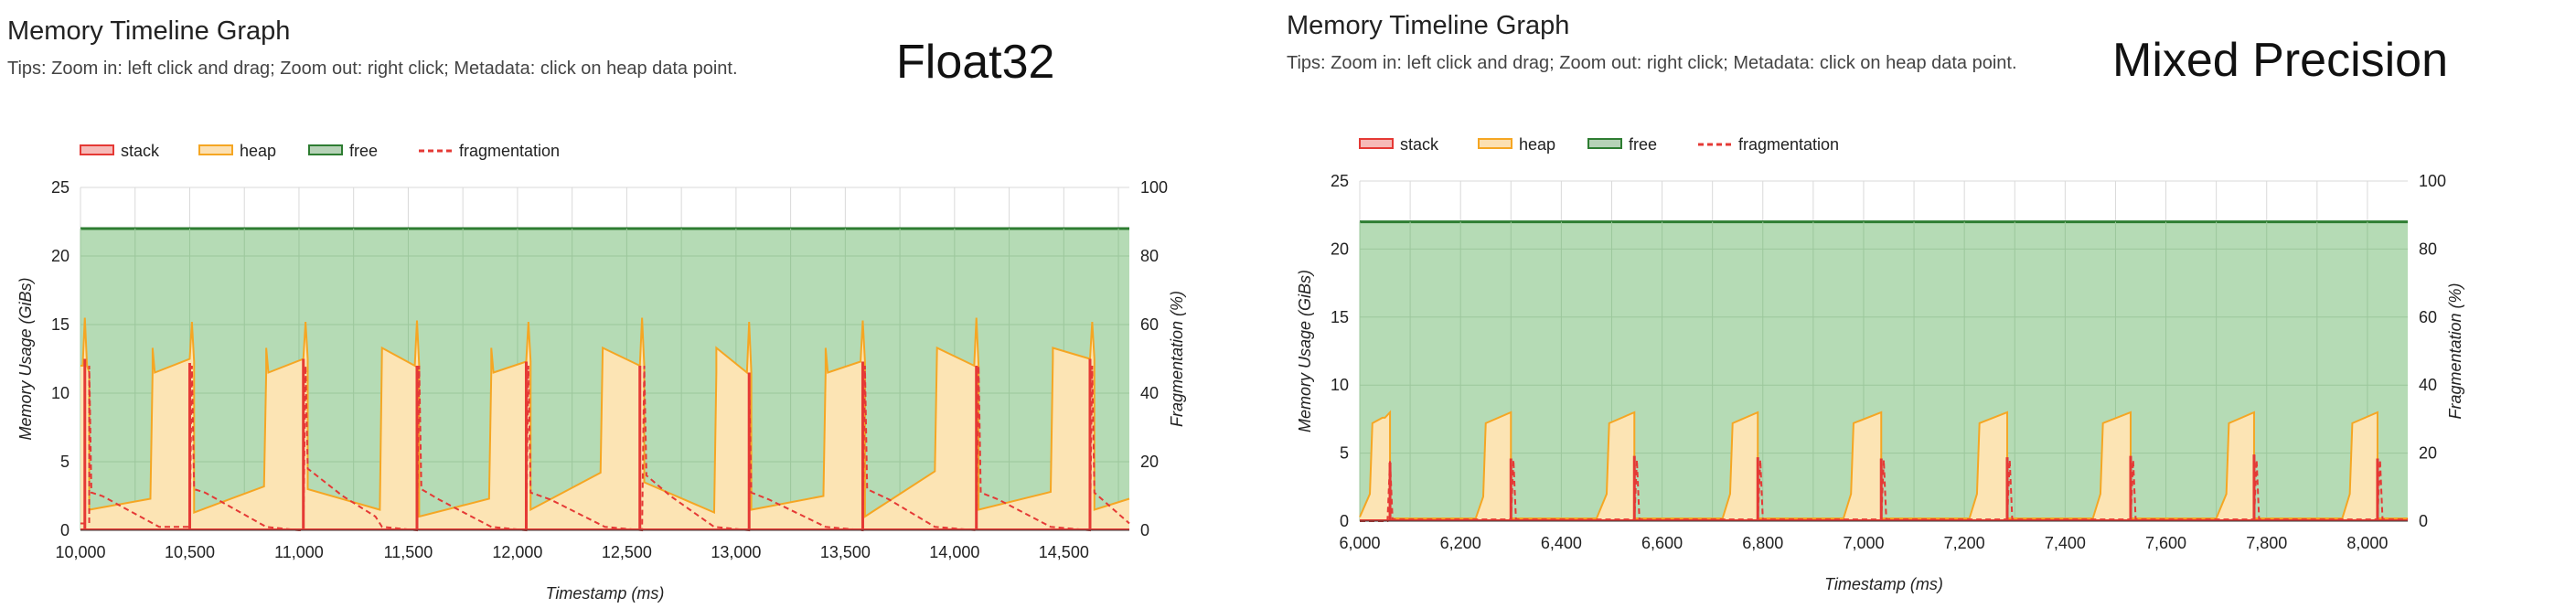 This screenshot has height=608, width=2576. I want to click on variant-label: Float32, so click(975, 62).